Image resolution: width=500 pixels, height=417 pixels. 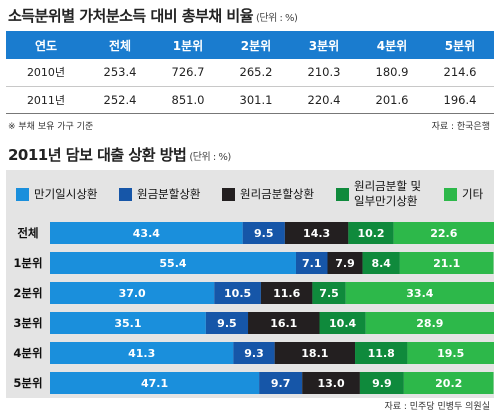 I want to click on data-label: 43.4, so click(x=146, y=233).